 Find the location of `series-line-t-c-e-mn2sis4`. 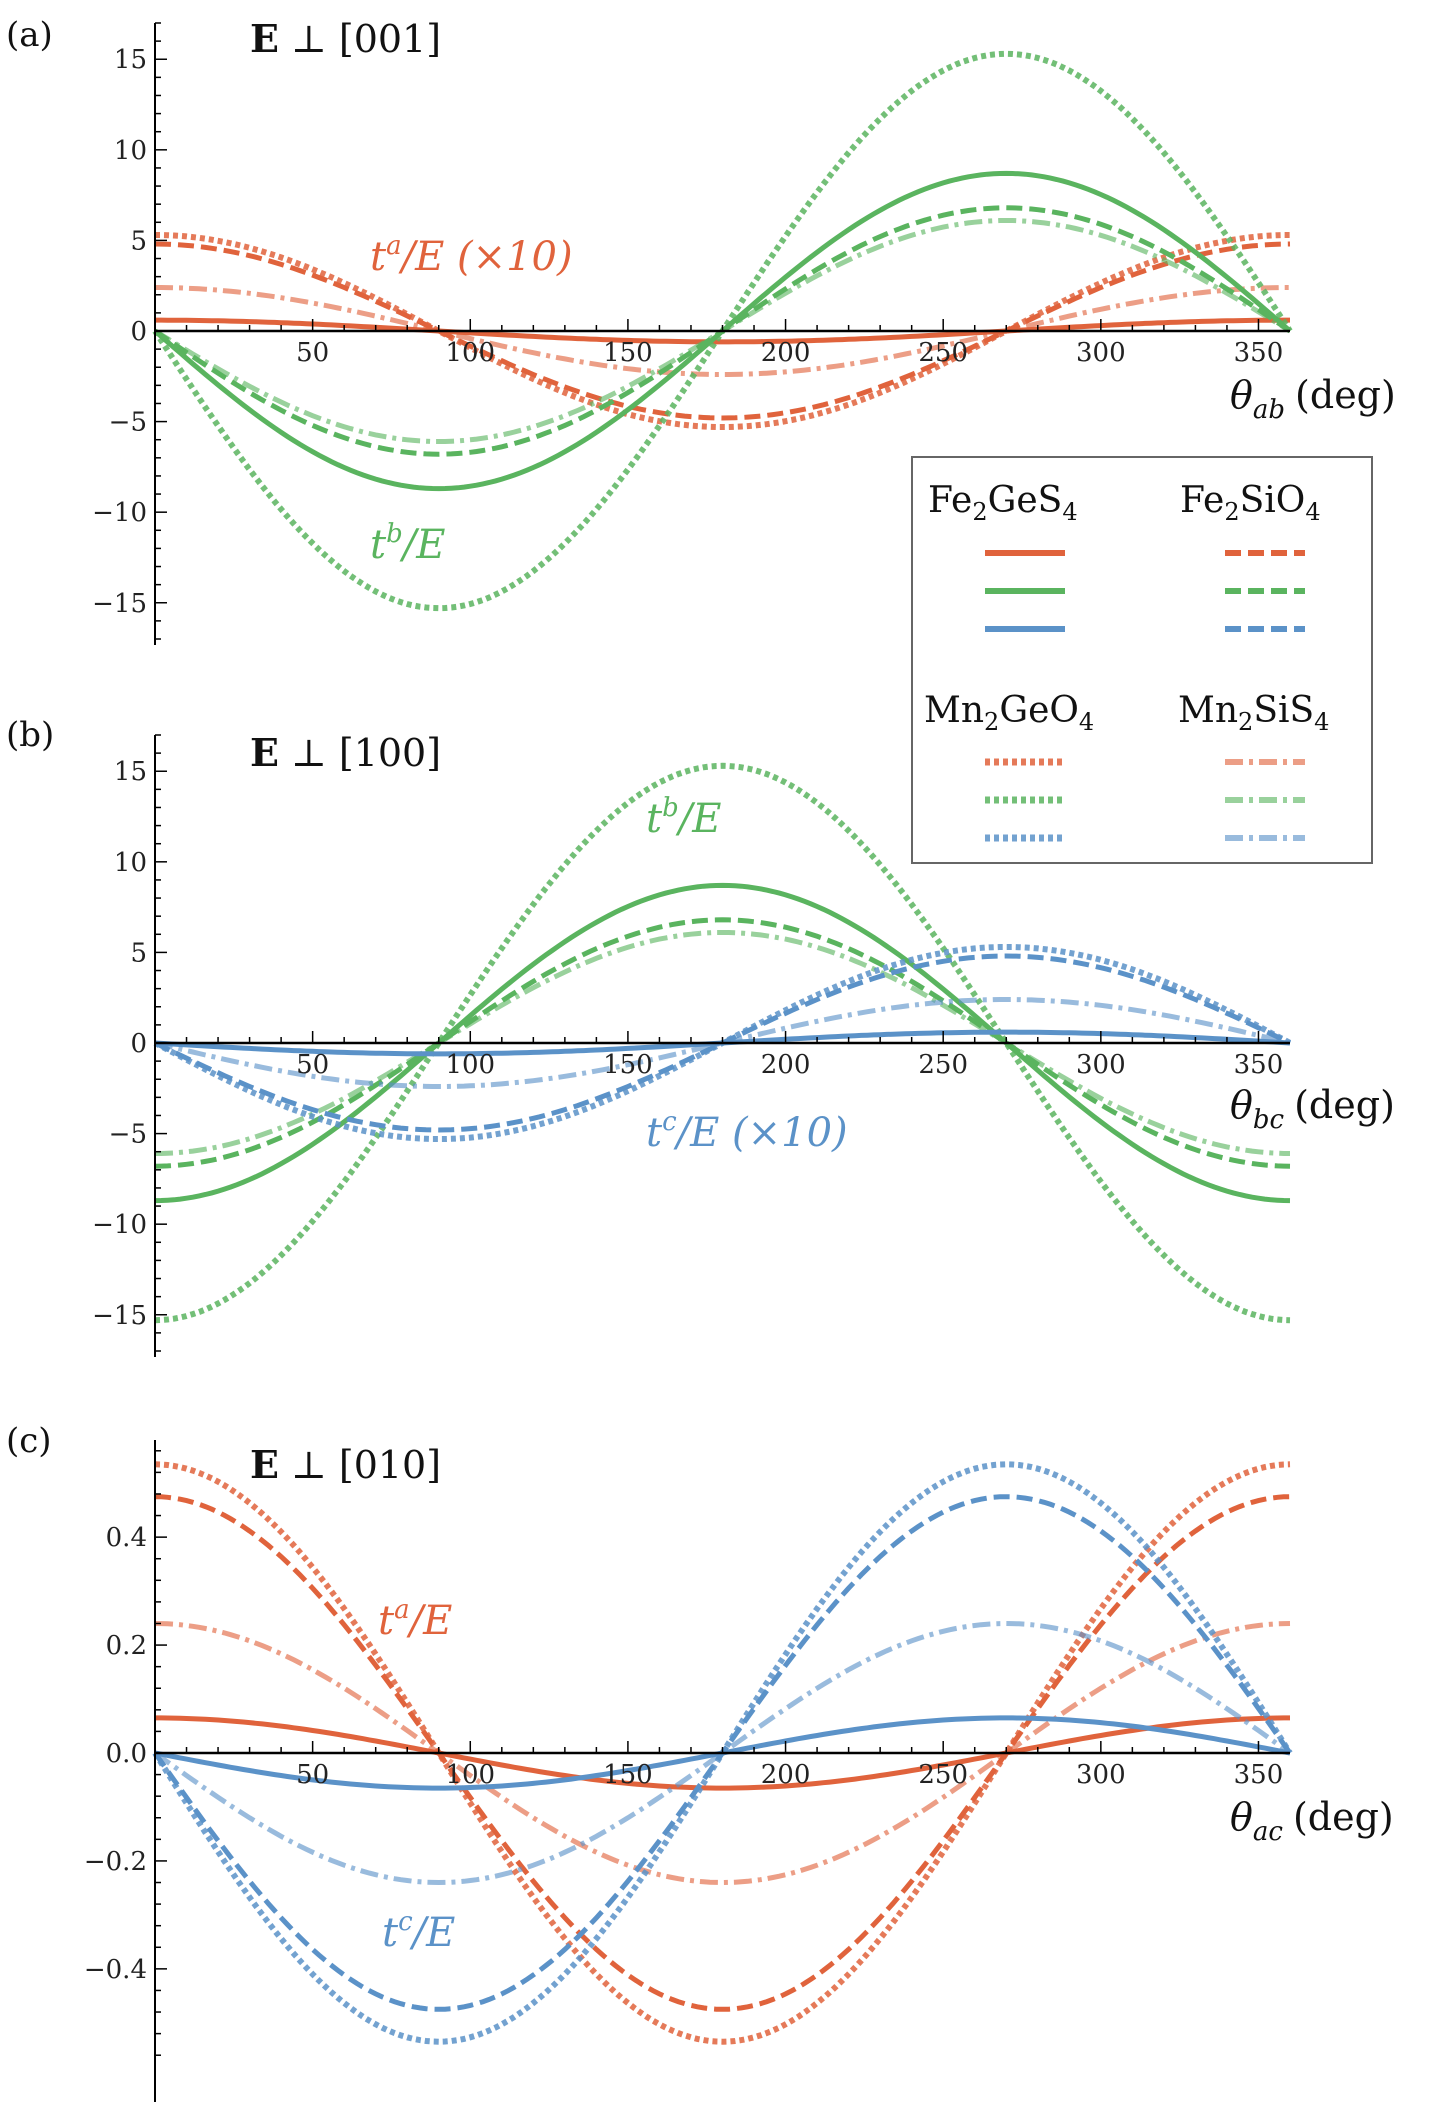

series-line-t-c-e-mn2sis4 is located at coordinates (722, 1753).